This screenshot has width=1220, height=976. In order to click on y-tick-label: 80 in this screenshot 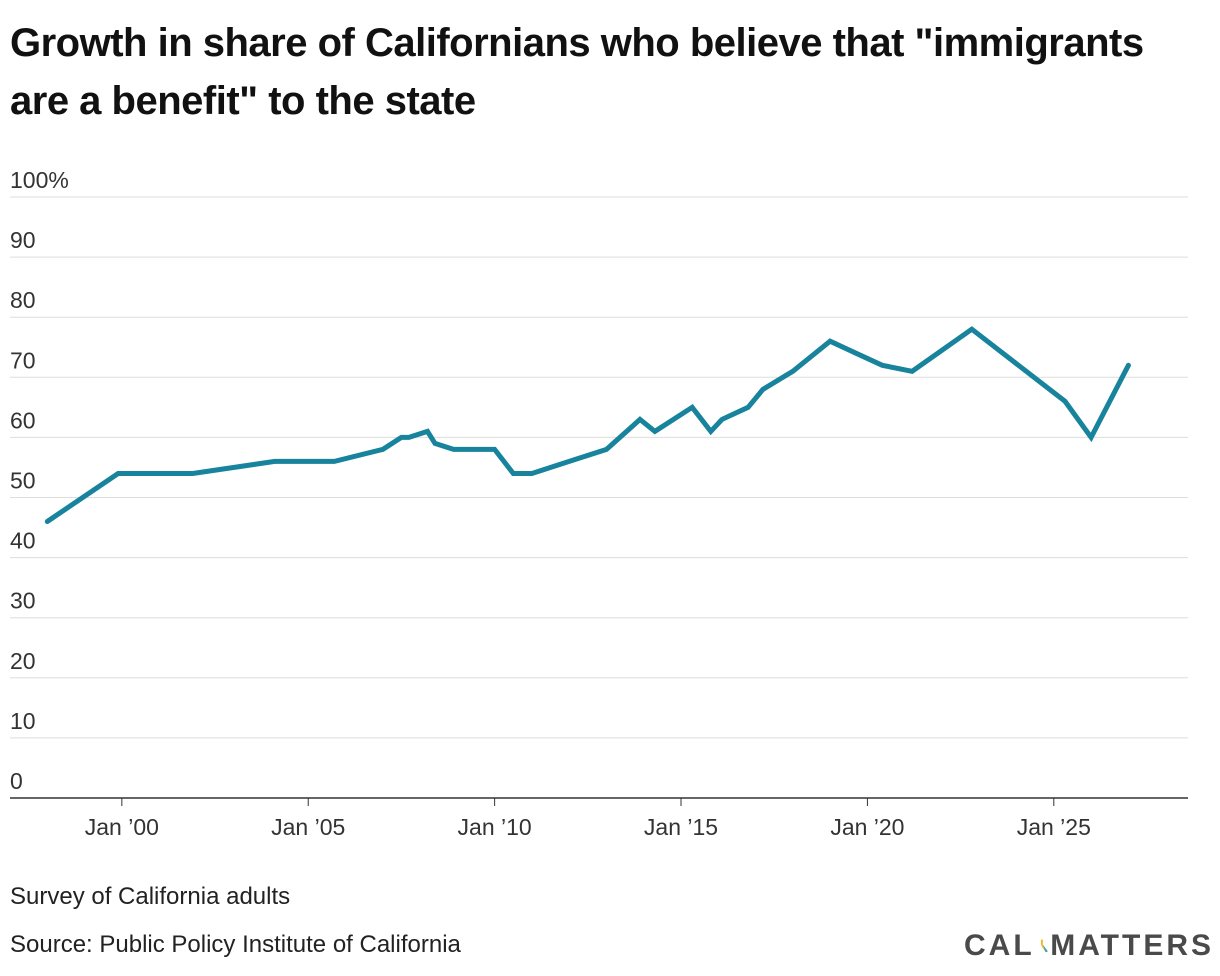, I will do `click(23, 300)`.